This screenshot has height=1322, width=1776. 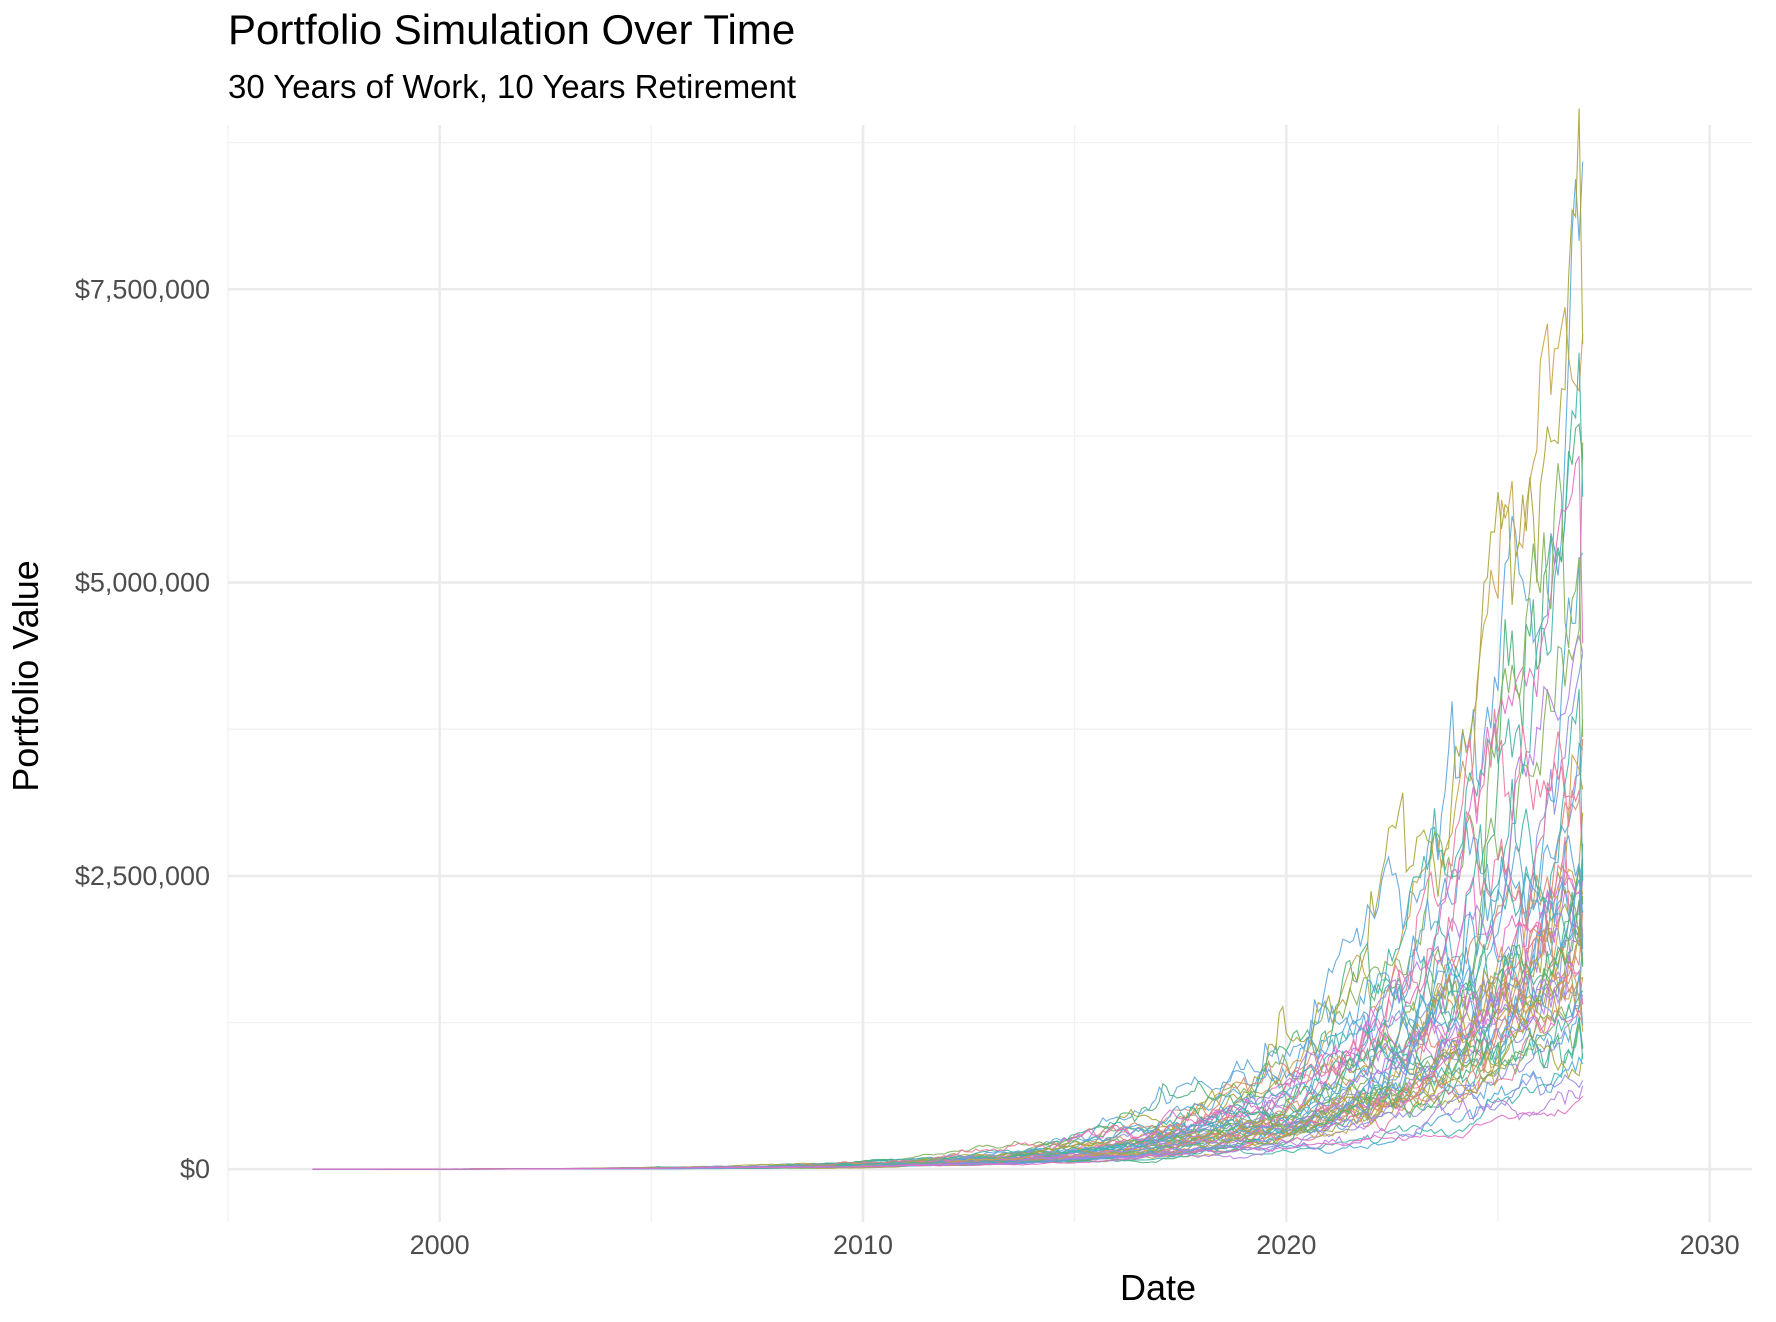 I want to click on y-tick-label: $2,500,000, so click(x=142, y=876).